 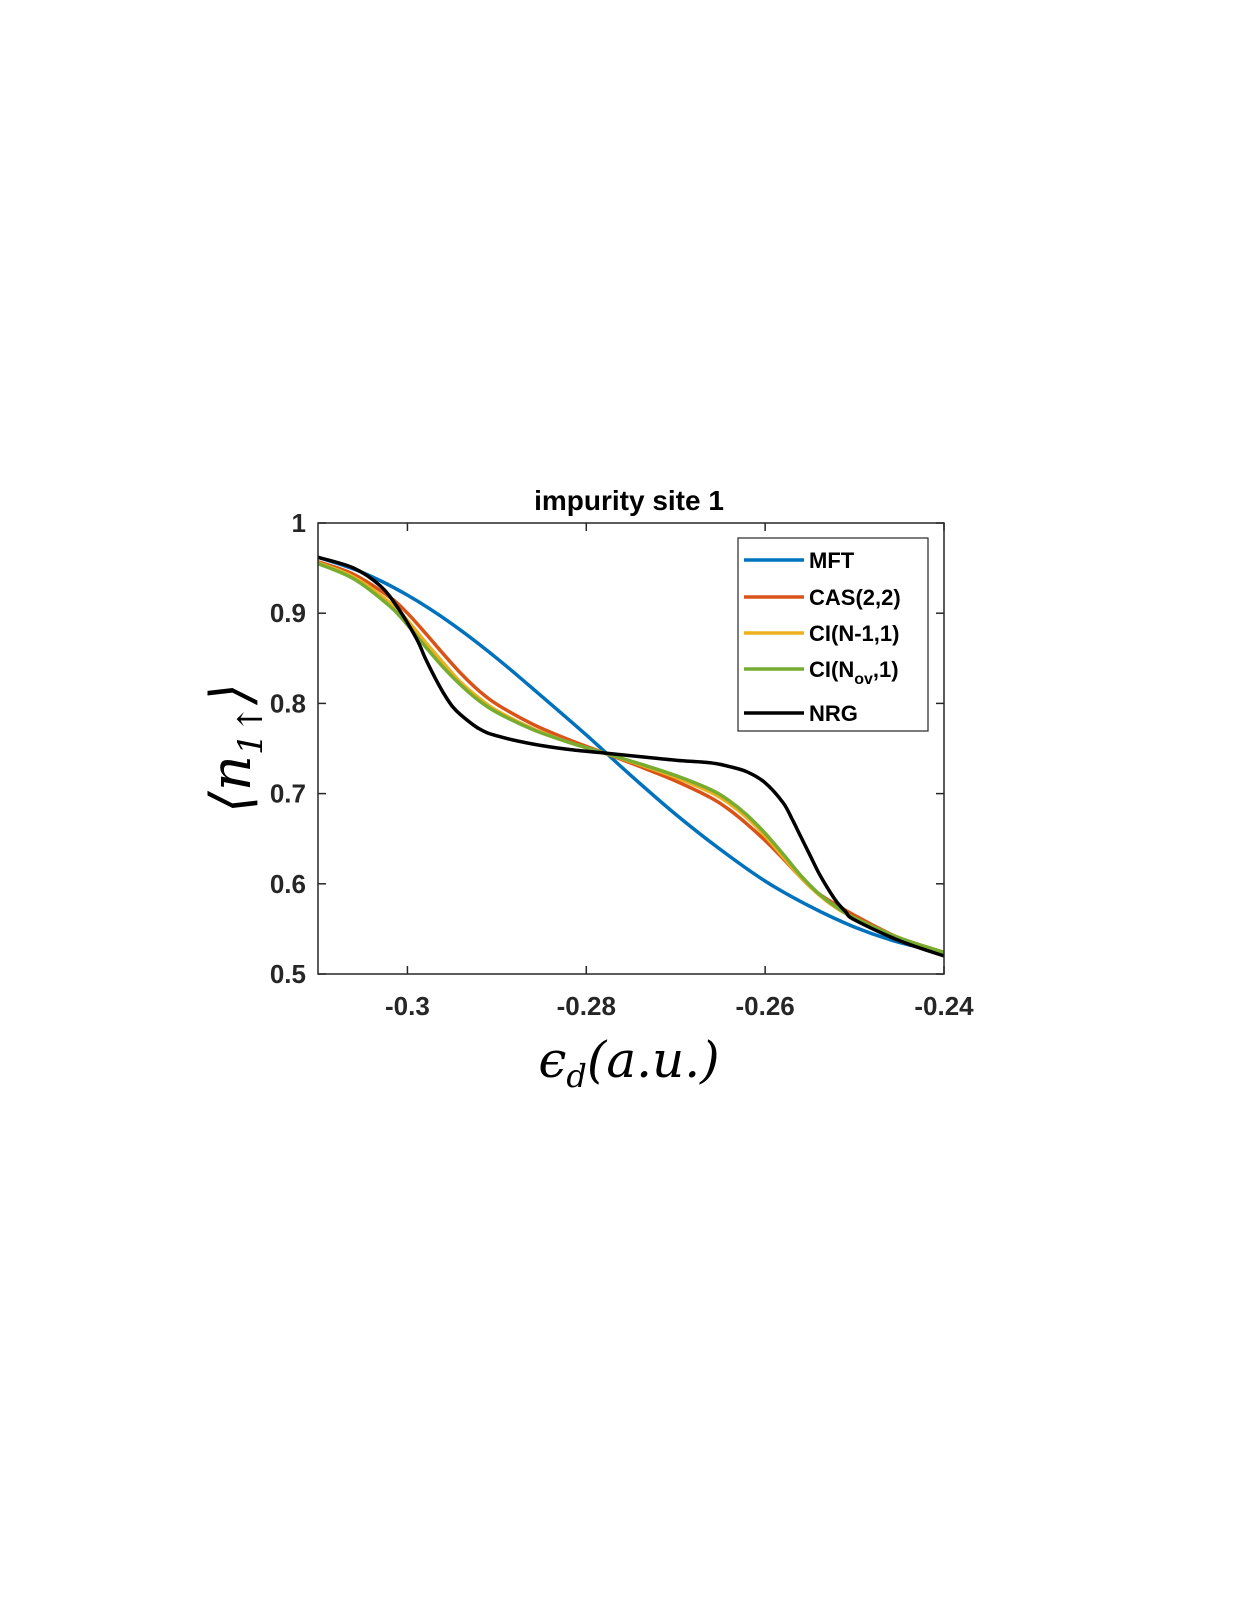 I want to click on x-axis-symbol: ϵ, so click(x=552, y=1060).